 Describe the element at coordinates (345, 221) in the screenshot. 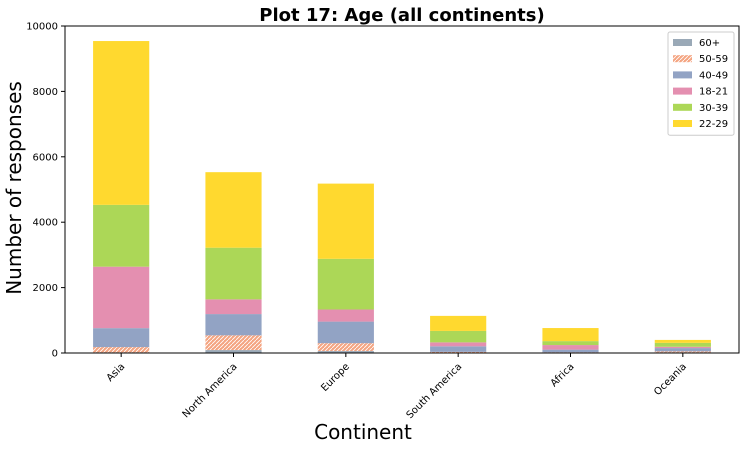

I see `bar-22-29-europe` at that location.